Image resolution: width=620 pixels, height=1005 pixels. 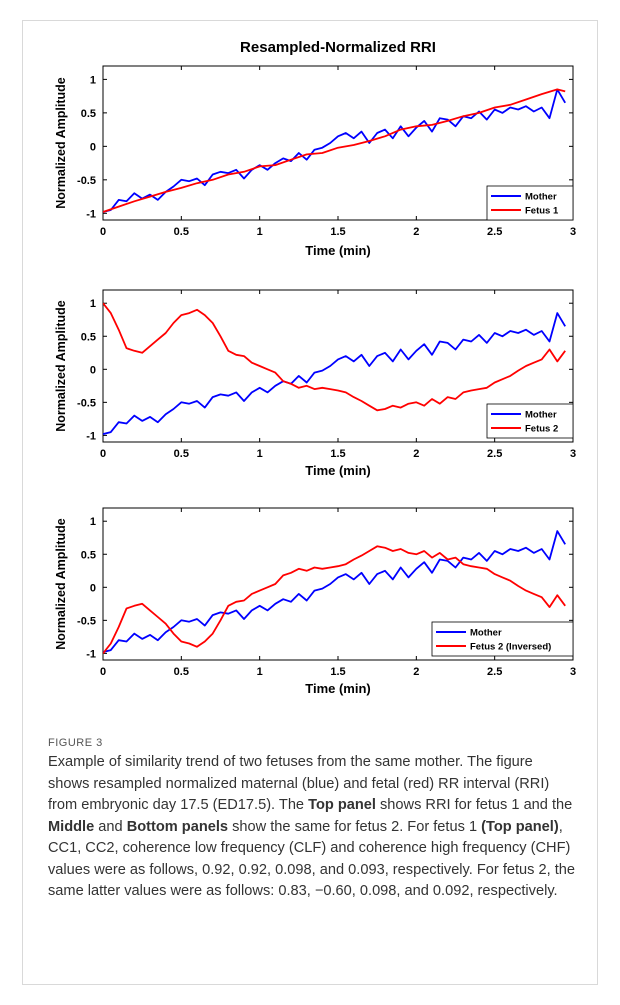 What do you see at coordinates (474, 805) in the screenshot?
I see `caption-run-2: shows RRI for fetus 1 and the` at bounding box center [474, 805].